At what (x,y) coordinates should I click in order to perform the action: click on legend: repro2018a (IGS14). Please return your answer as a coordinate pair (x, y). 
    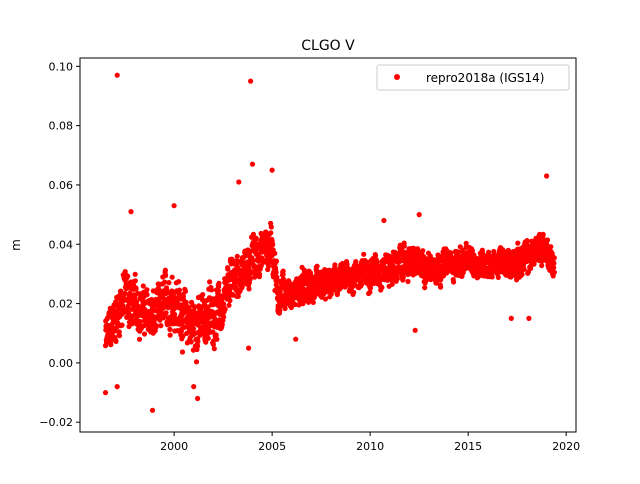
    Looking at the image, I should click on (473, 77).